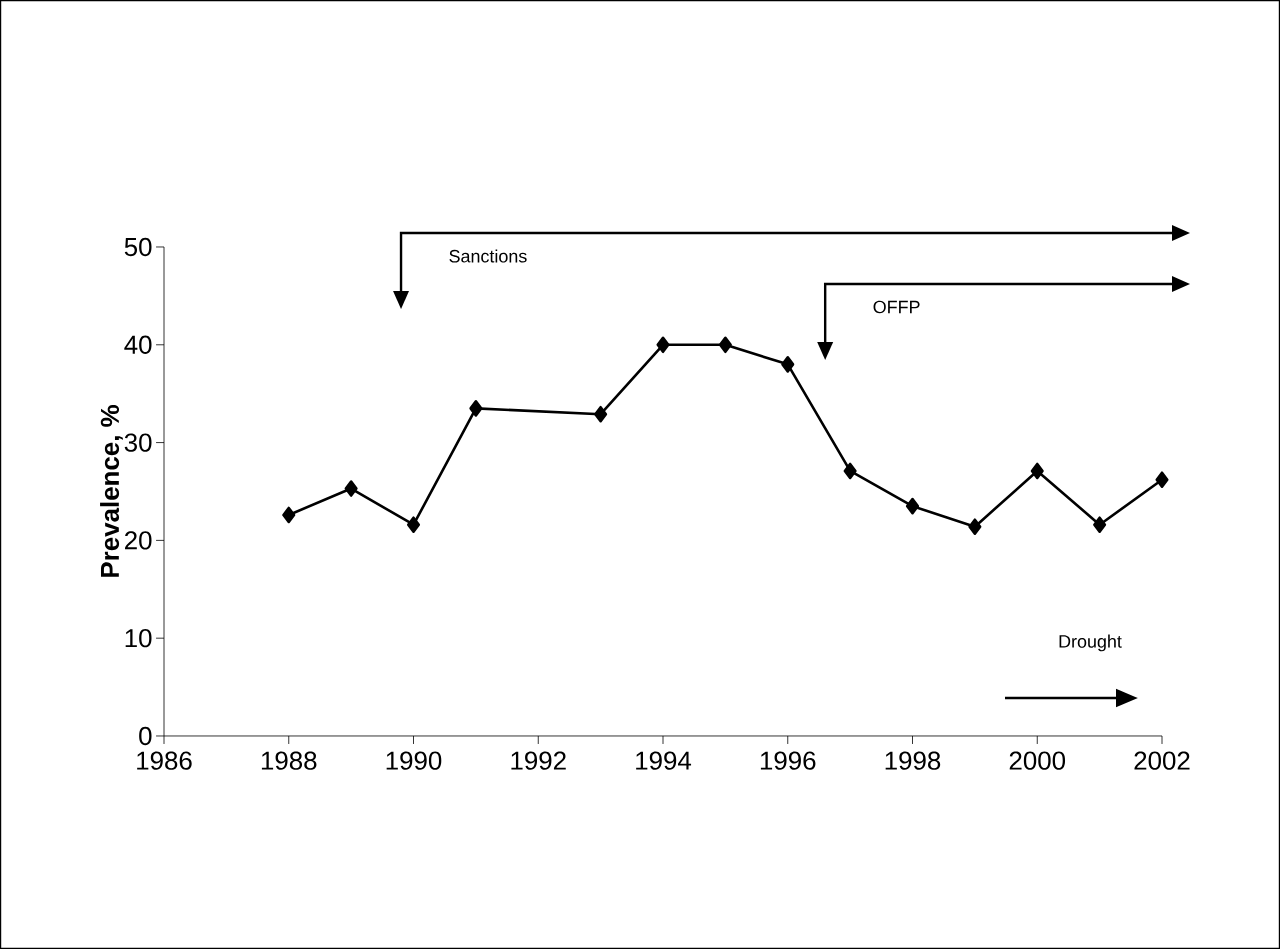 This screenshot has width=1280, height=949. Describe the element at coordinates (164, 760) in the screenshot. I see `x-tick-label: 1986` at that location.